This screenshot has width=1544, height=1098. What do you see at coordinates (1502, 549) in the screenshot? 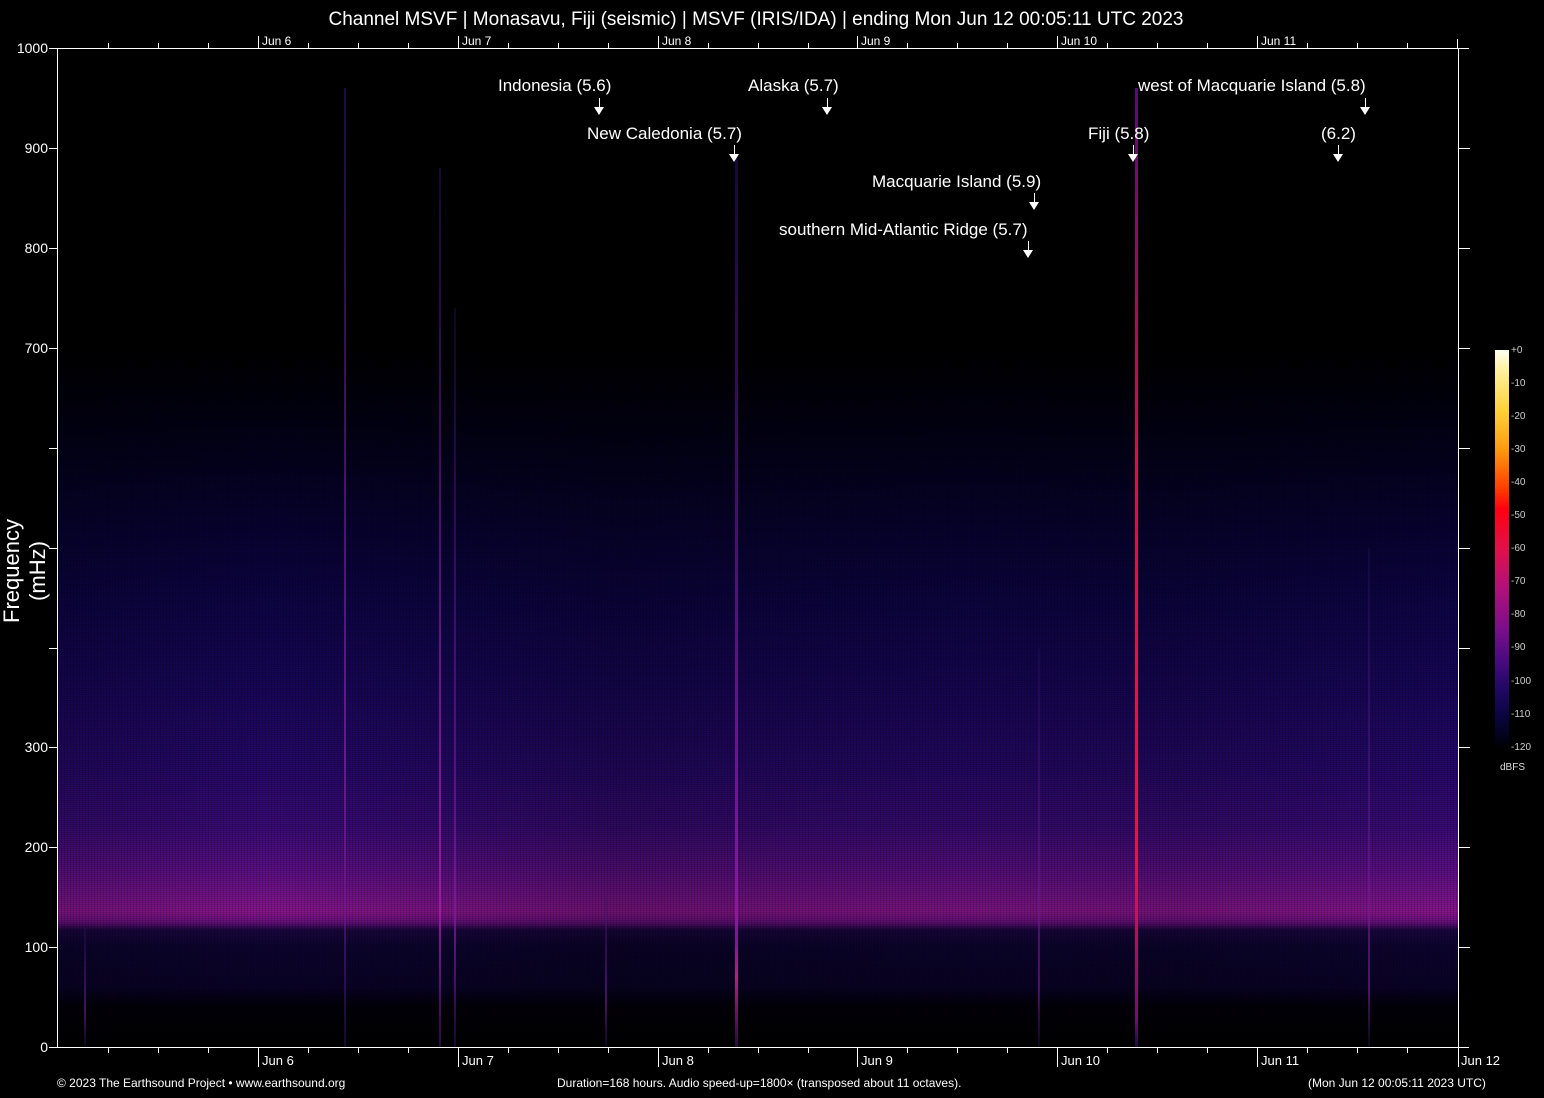
I see `colorbar-gradient` at bounding box center [1502, 549].